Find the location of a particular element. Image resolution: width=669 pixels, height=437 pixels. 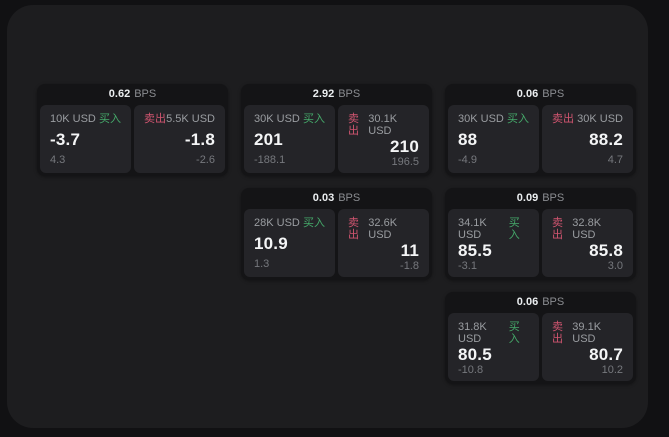

card-header: 0.62 BPS is located at coordinates (132, 94).